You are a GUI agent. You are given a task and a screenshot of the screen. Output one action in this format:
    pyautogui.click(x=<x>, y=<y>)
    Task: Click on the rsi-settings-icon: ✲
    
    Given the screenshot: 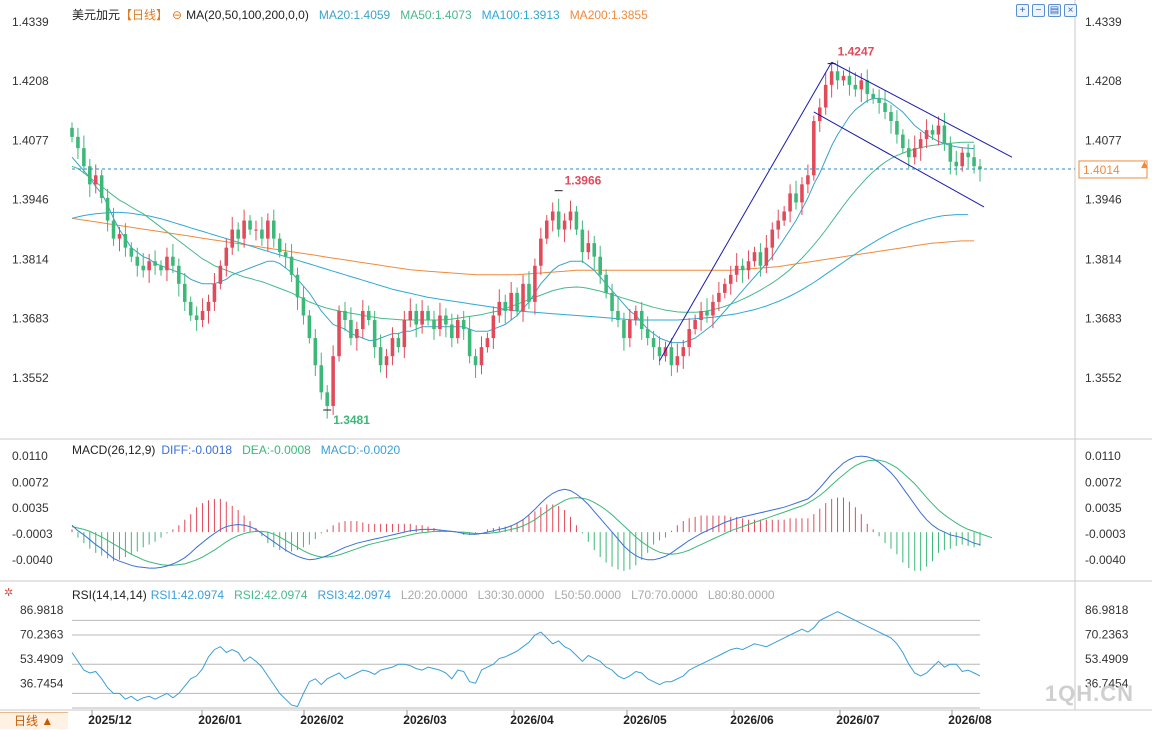 What is the action you would take?
    pyautogui.click(x=9, y=593)
    